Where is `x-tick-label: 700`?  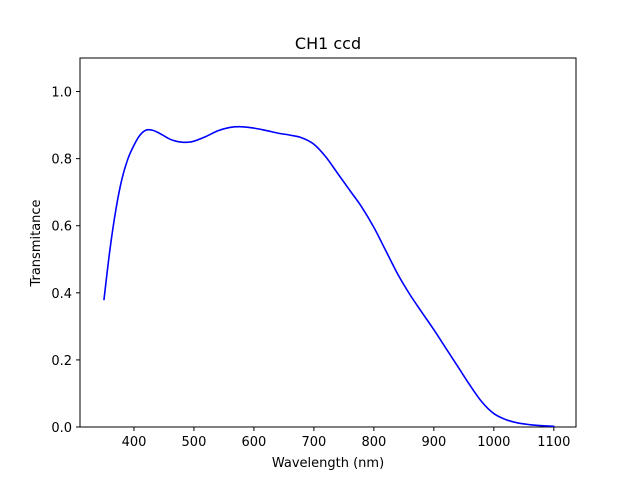
x-tick-label: 700 is located at coordinates (313, 442).